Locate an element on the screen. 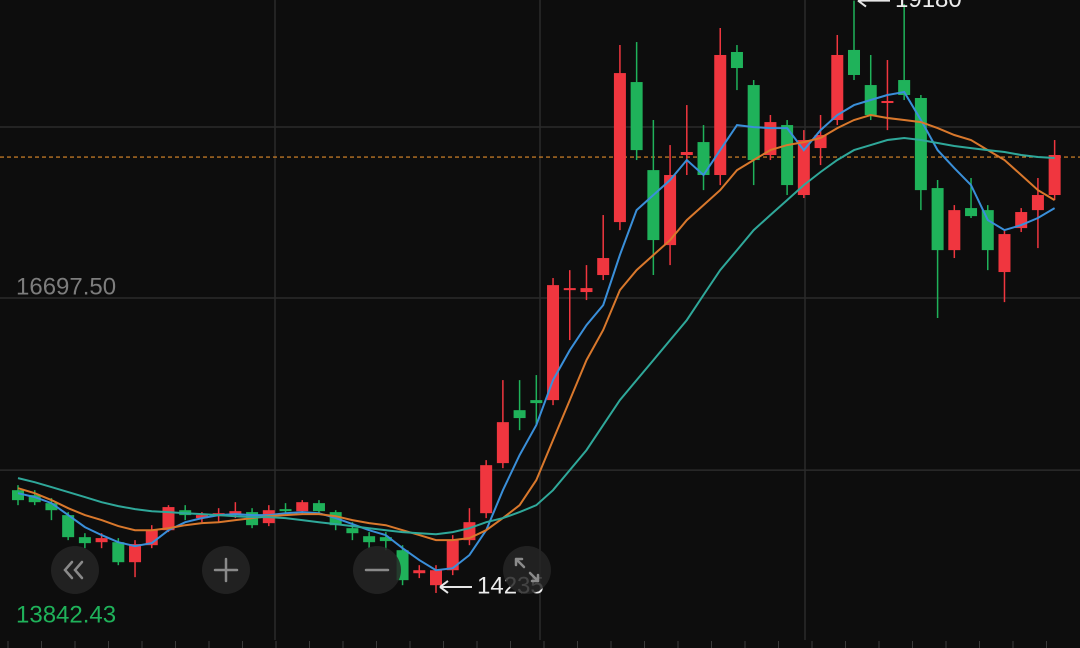 The image size is (1080, 648). y-tick-label: 13842.43 is located at coordinates (66, 614).